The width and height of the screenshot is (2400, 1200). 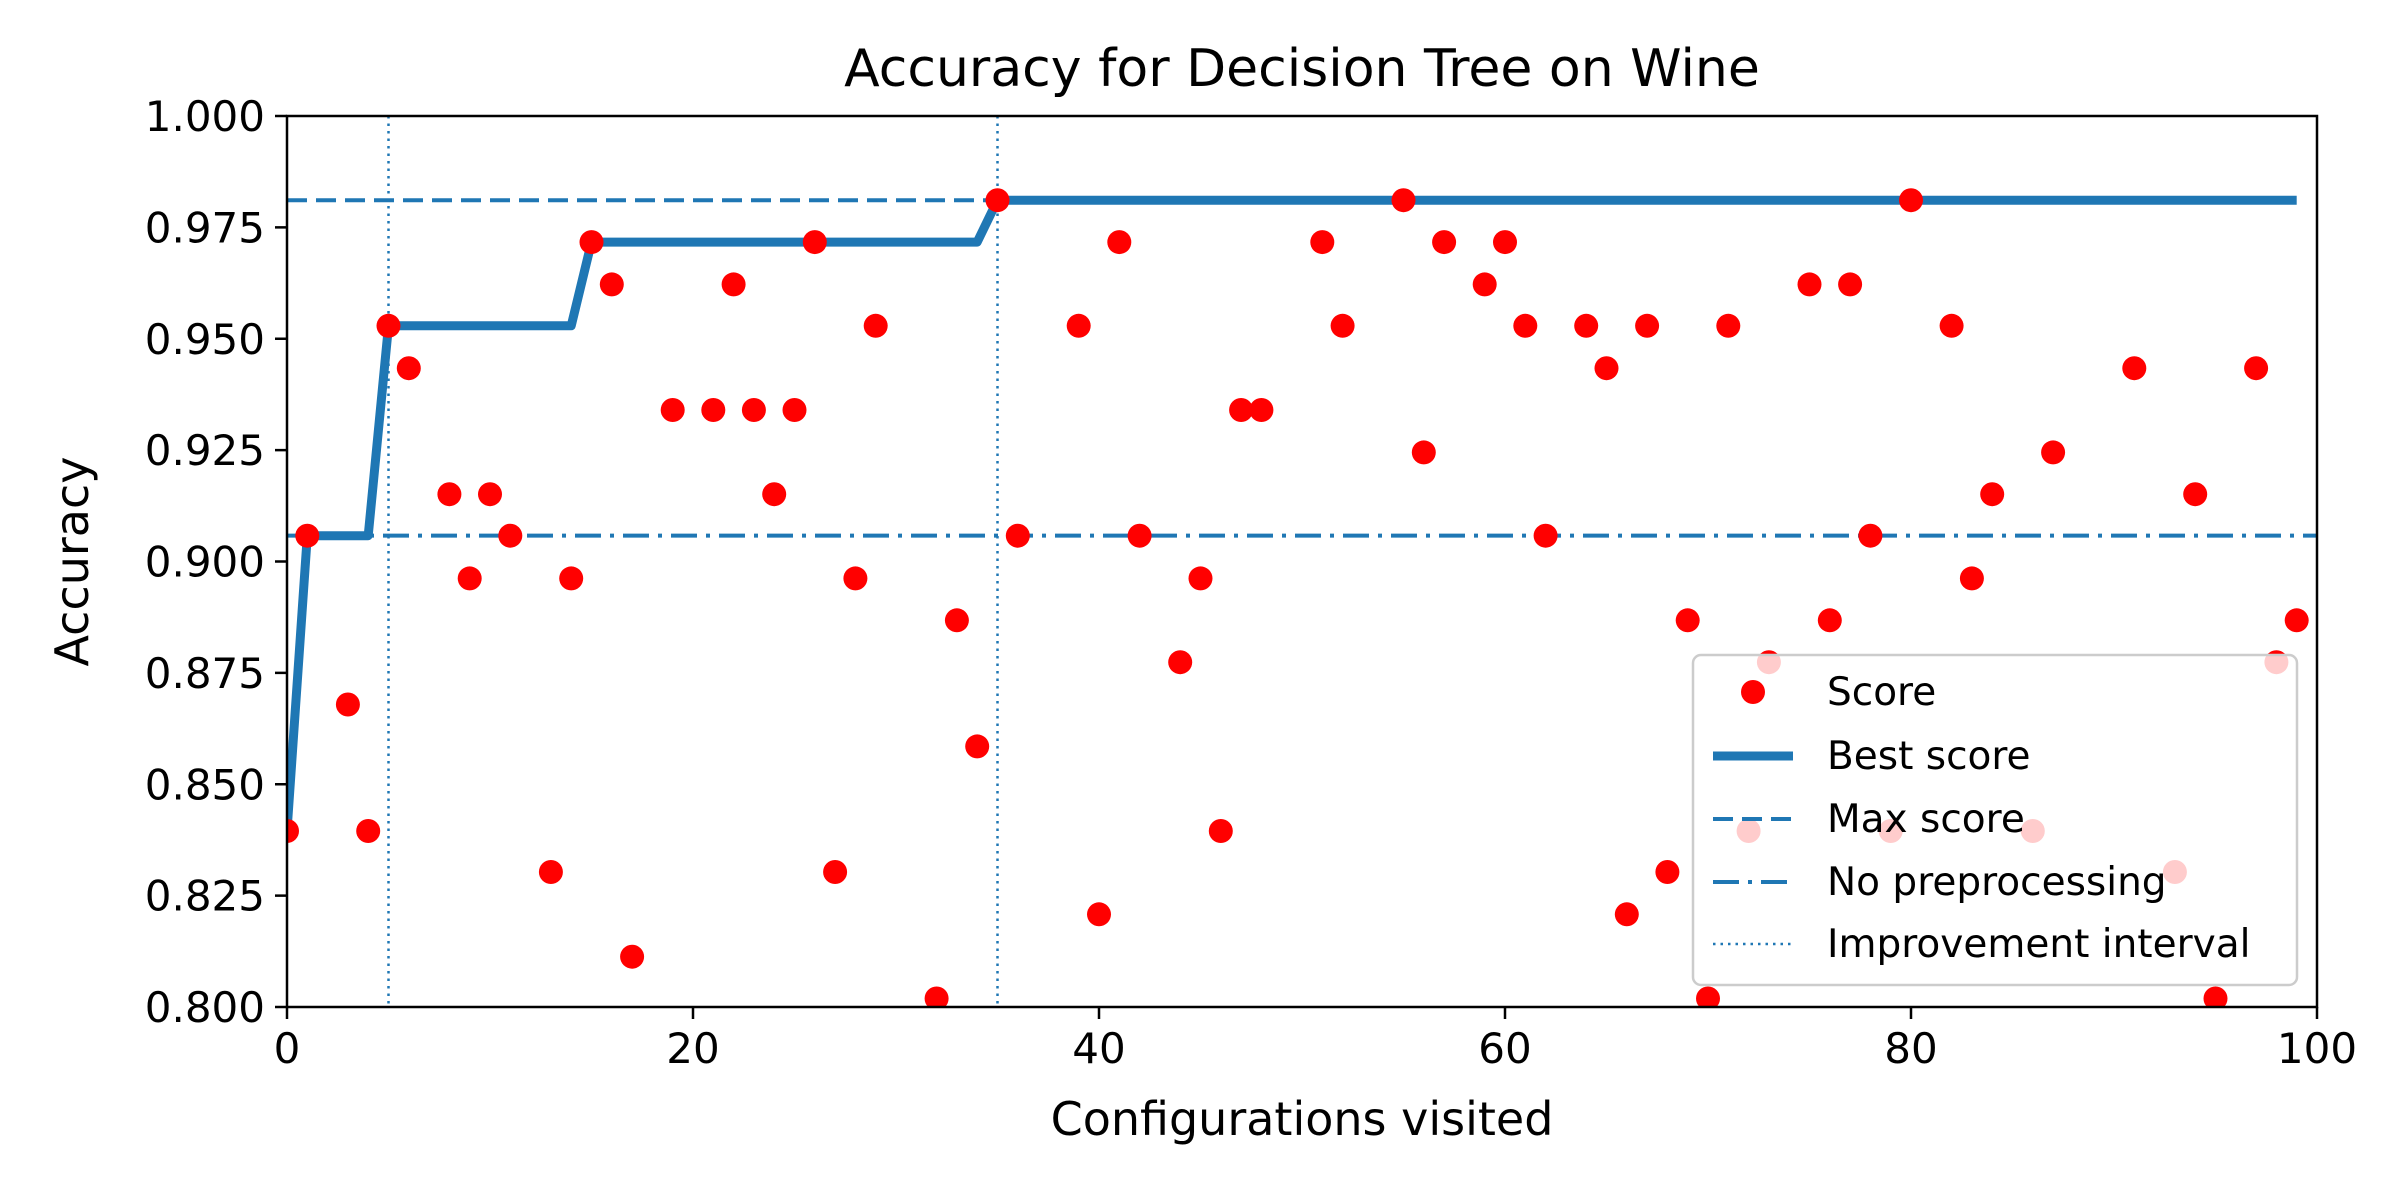 What do you see at coordinates (1302, 1119) in the screenshot?
I see `x-axis-title: Configurations visited` at bounding box center [1302, 1119].